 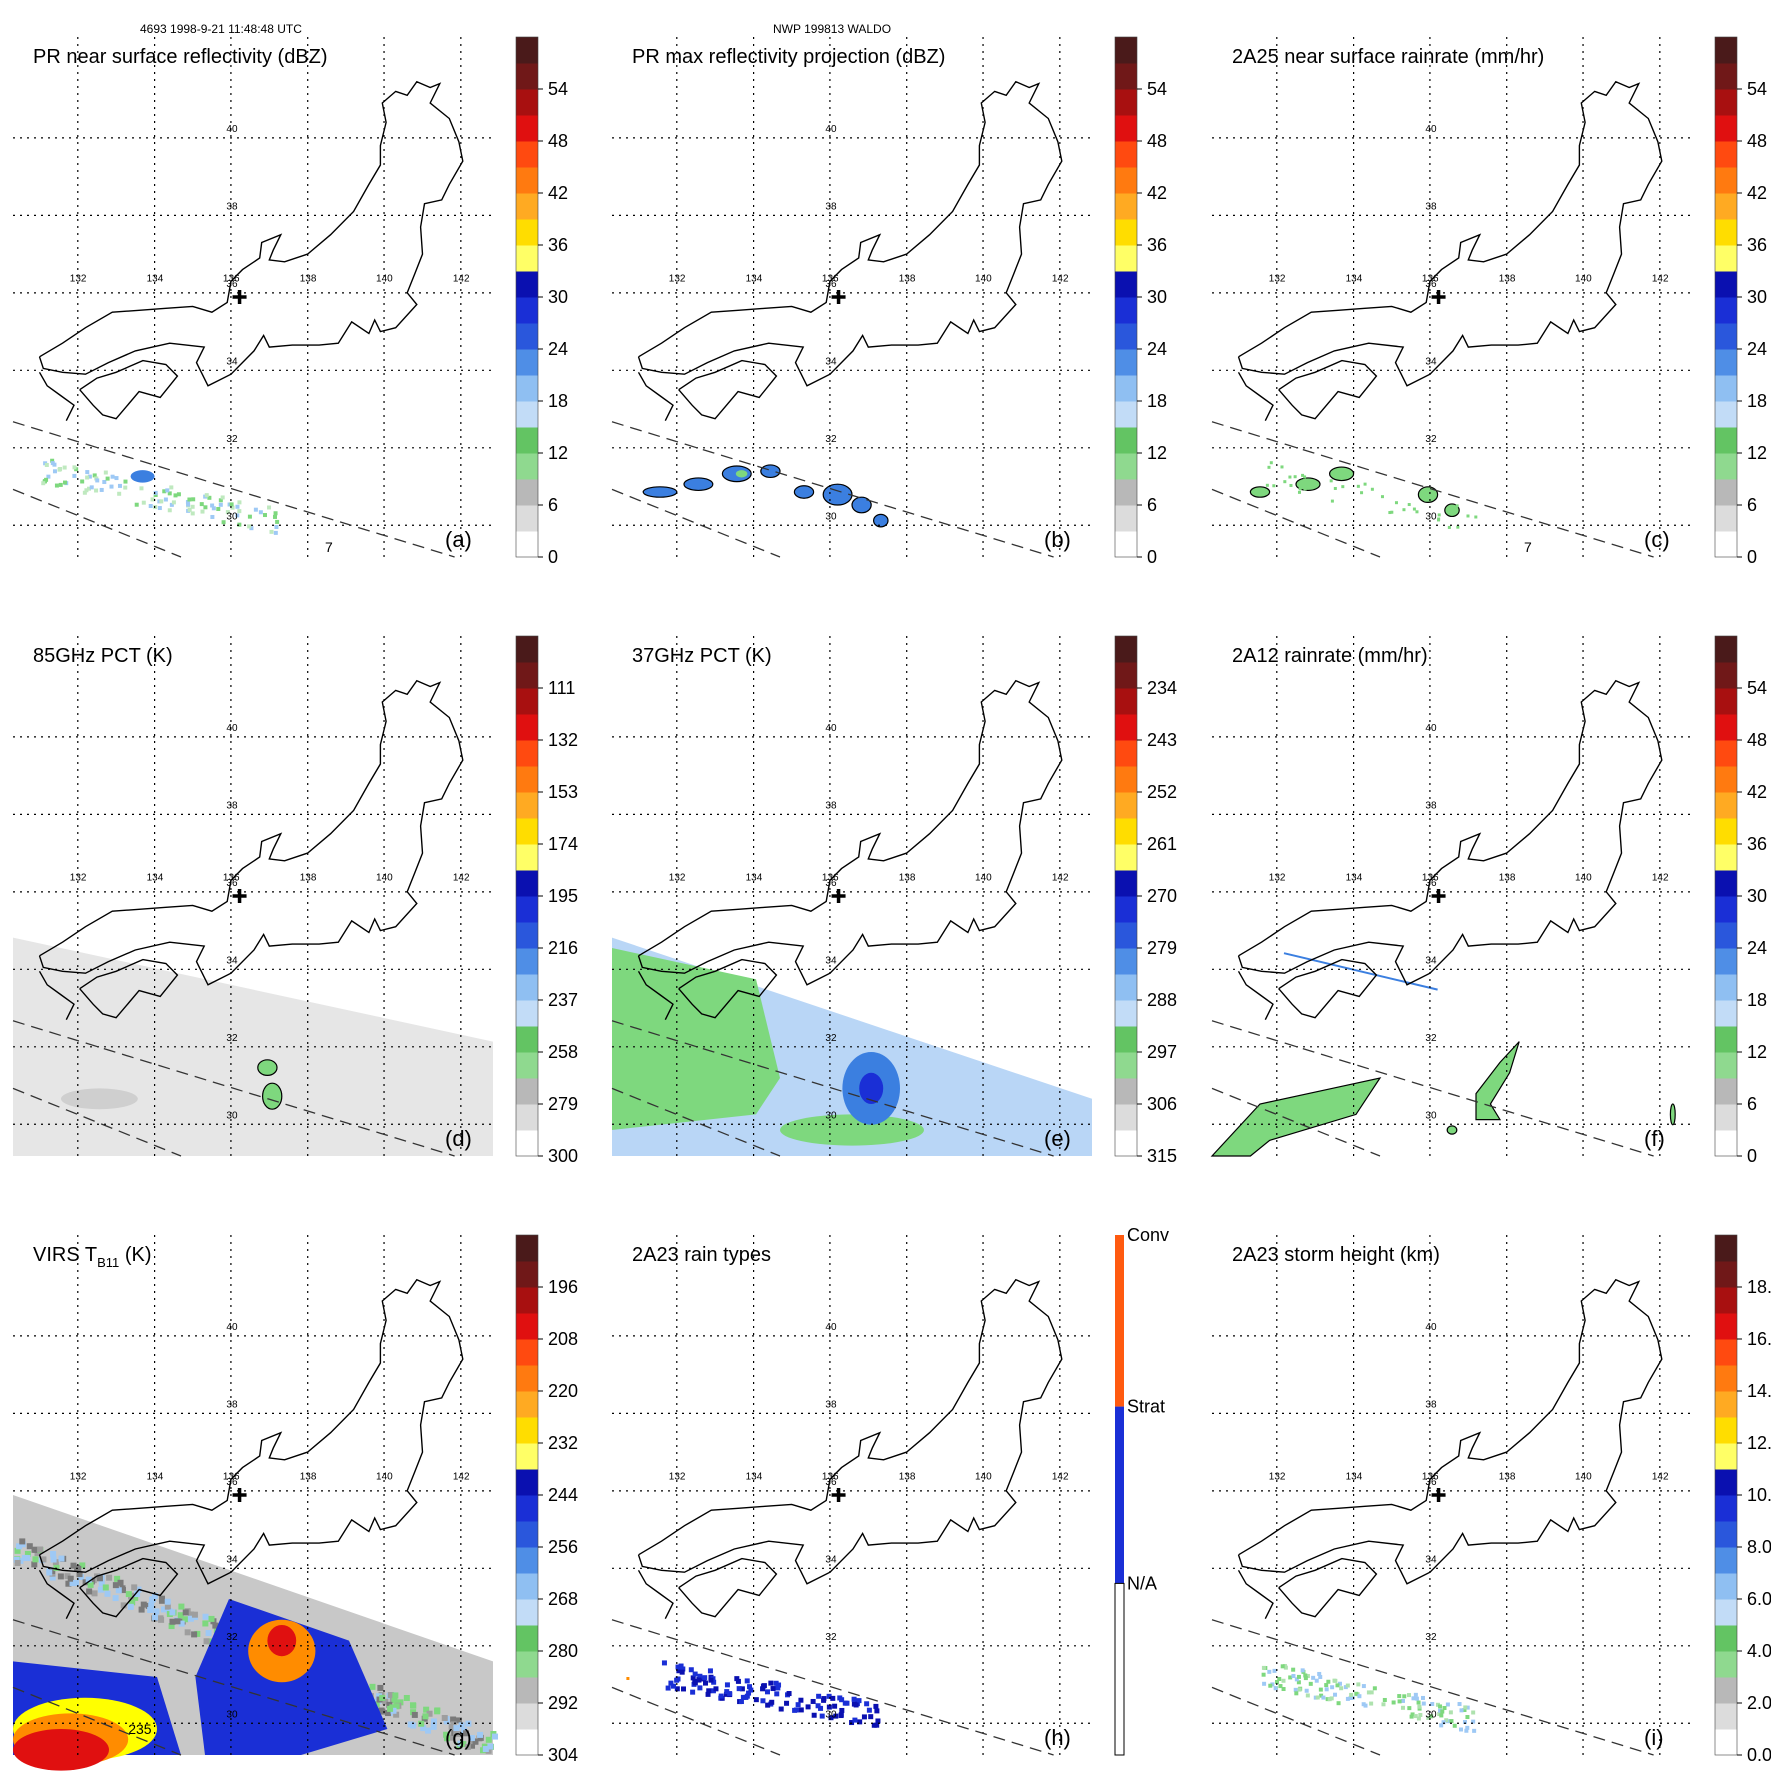 I want to click on lat-tick-label: 34, so click(x=1431, y=1559).